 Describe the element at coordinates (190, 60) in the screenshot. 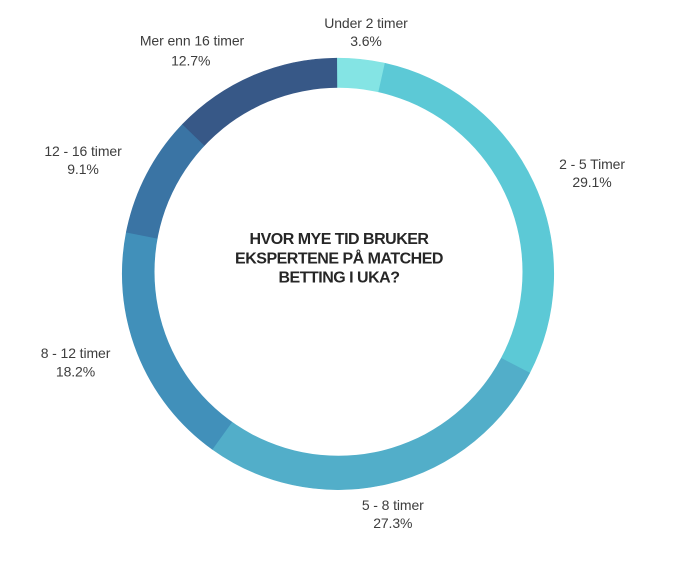

I see `svg-text: 12.7%` at that location.